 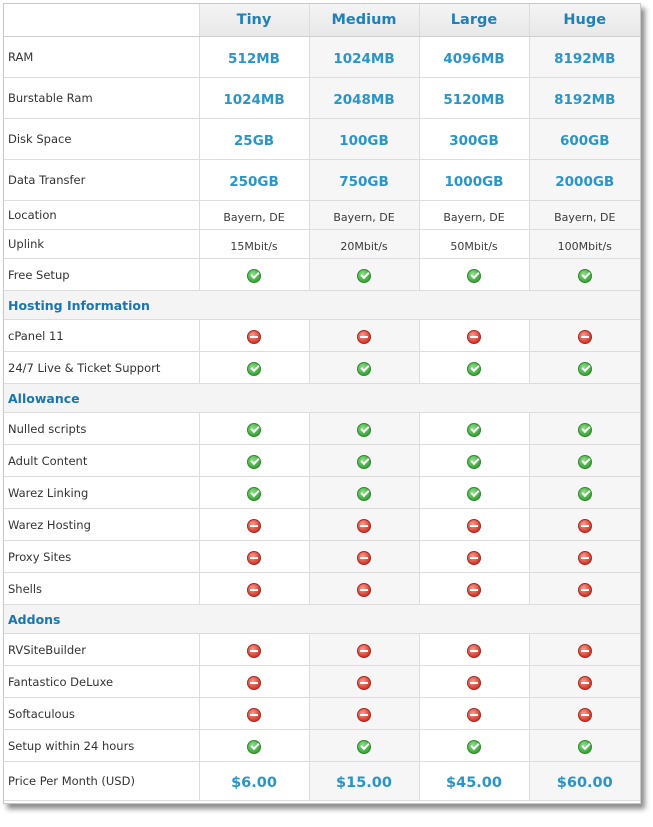 I want to click on price-value: $60.00, so click(x=584, y=782).